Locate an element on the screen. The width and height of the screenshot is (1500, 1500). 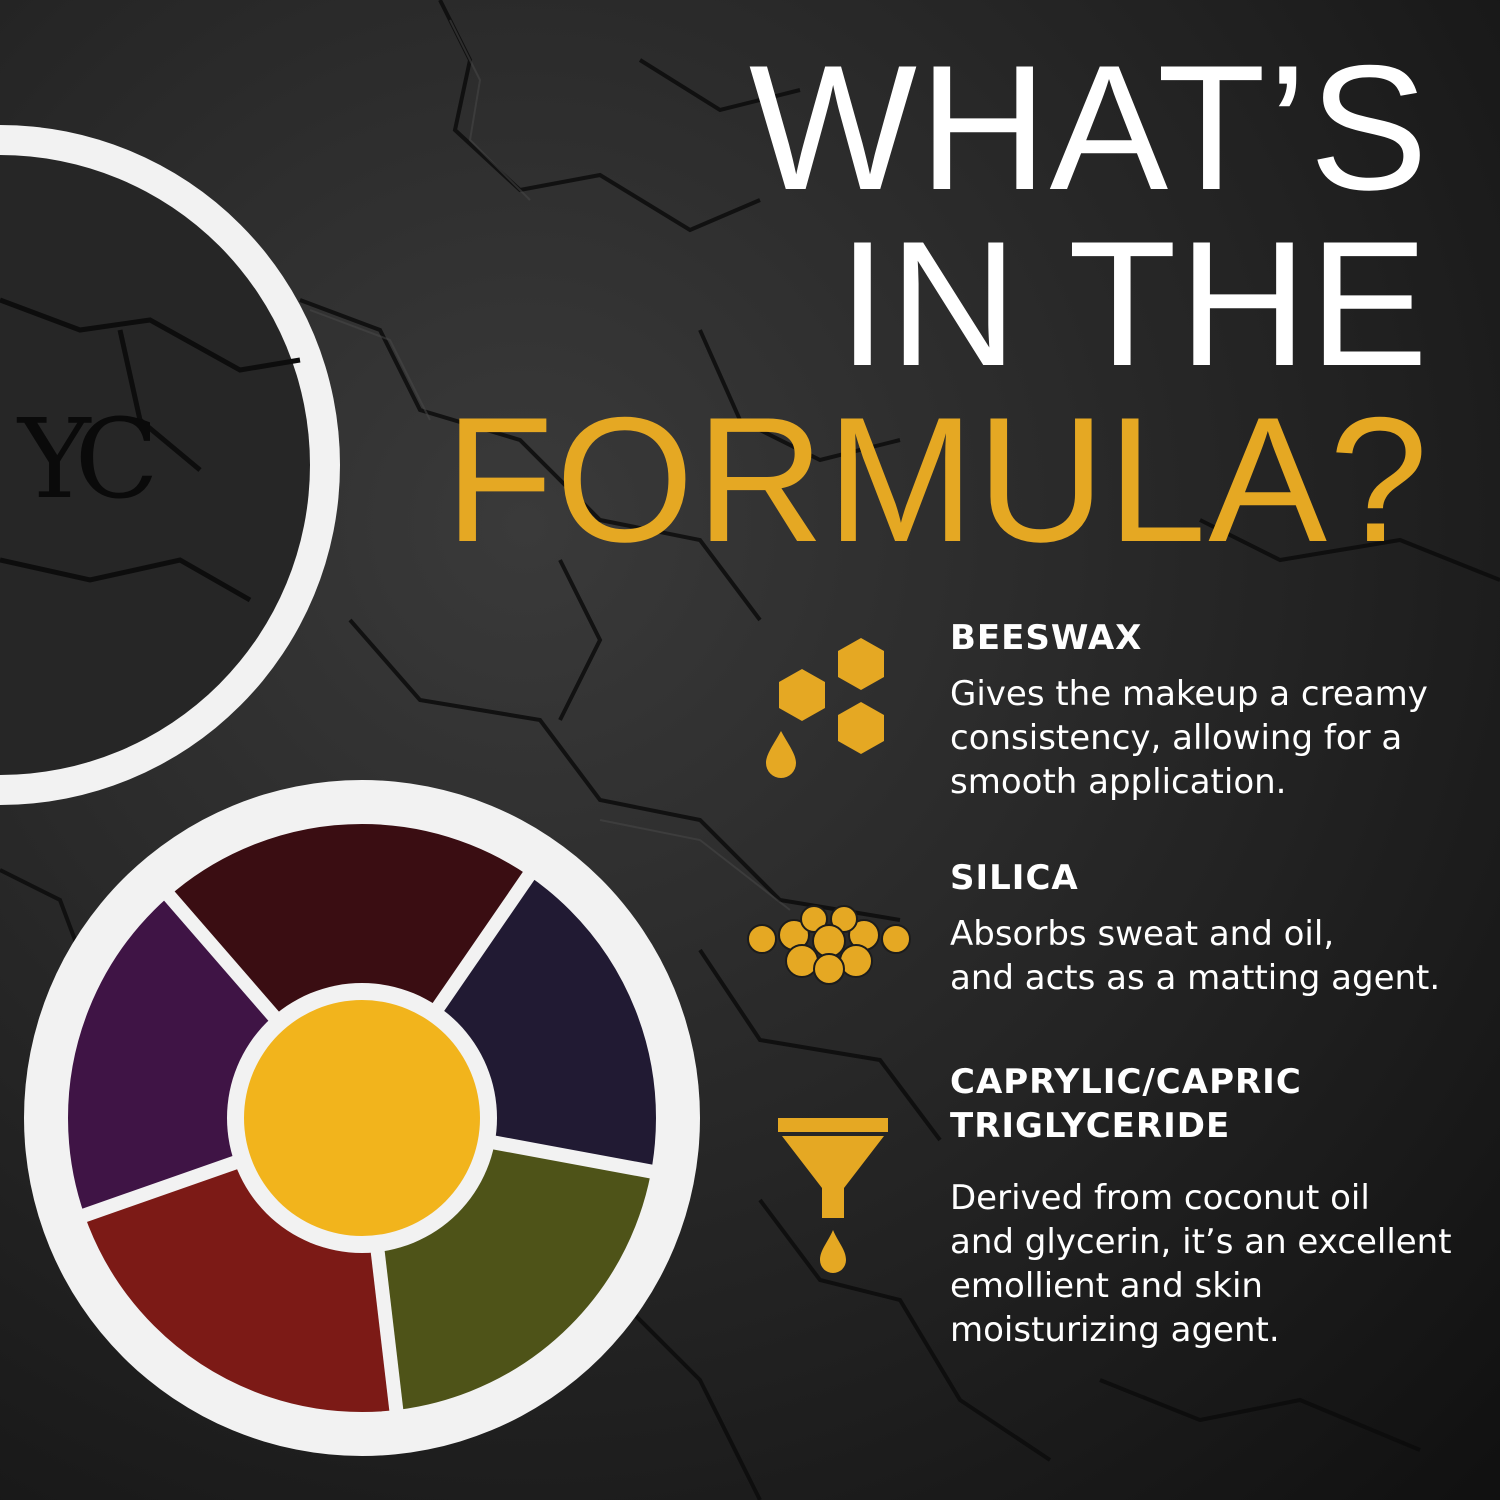
funnel-drop-icon is located at coordinates (833, 1195).